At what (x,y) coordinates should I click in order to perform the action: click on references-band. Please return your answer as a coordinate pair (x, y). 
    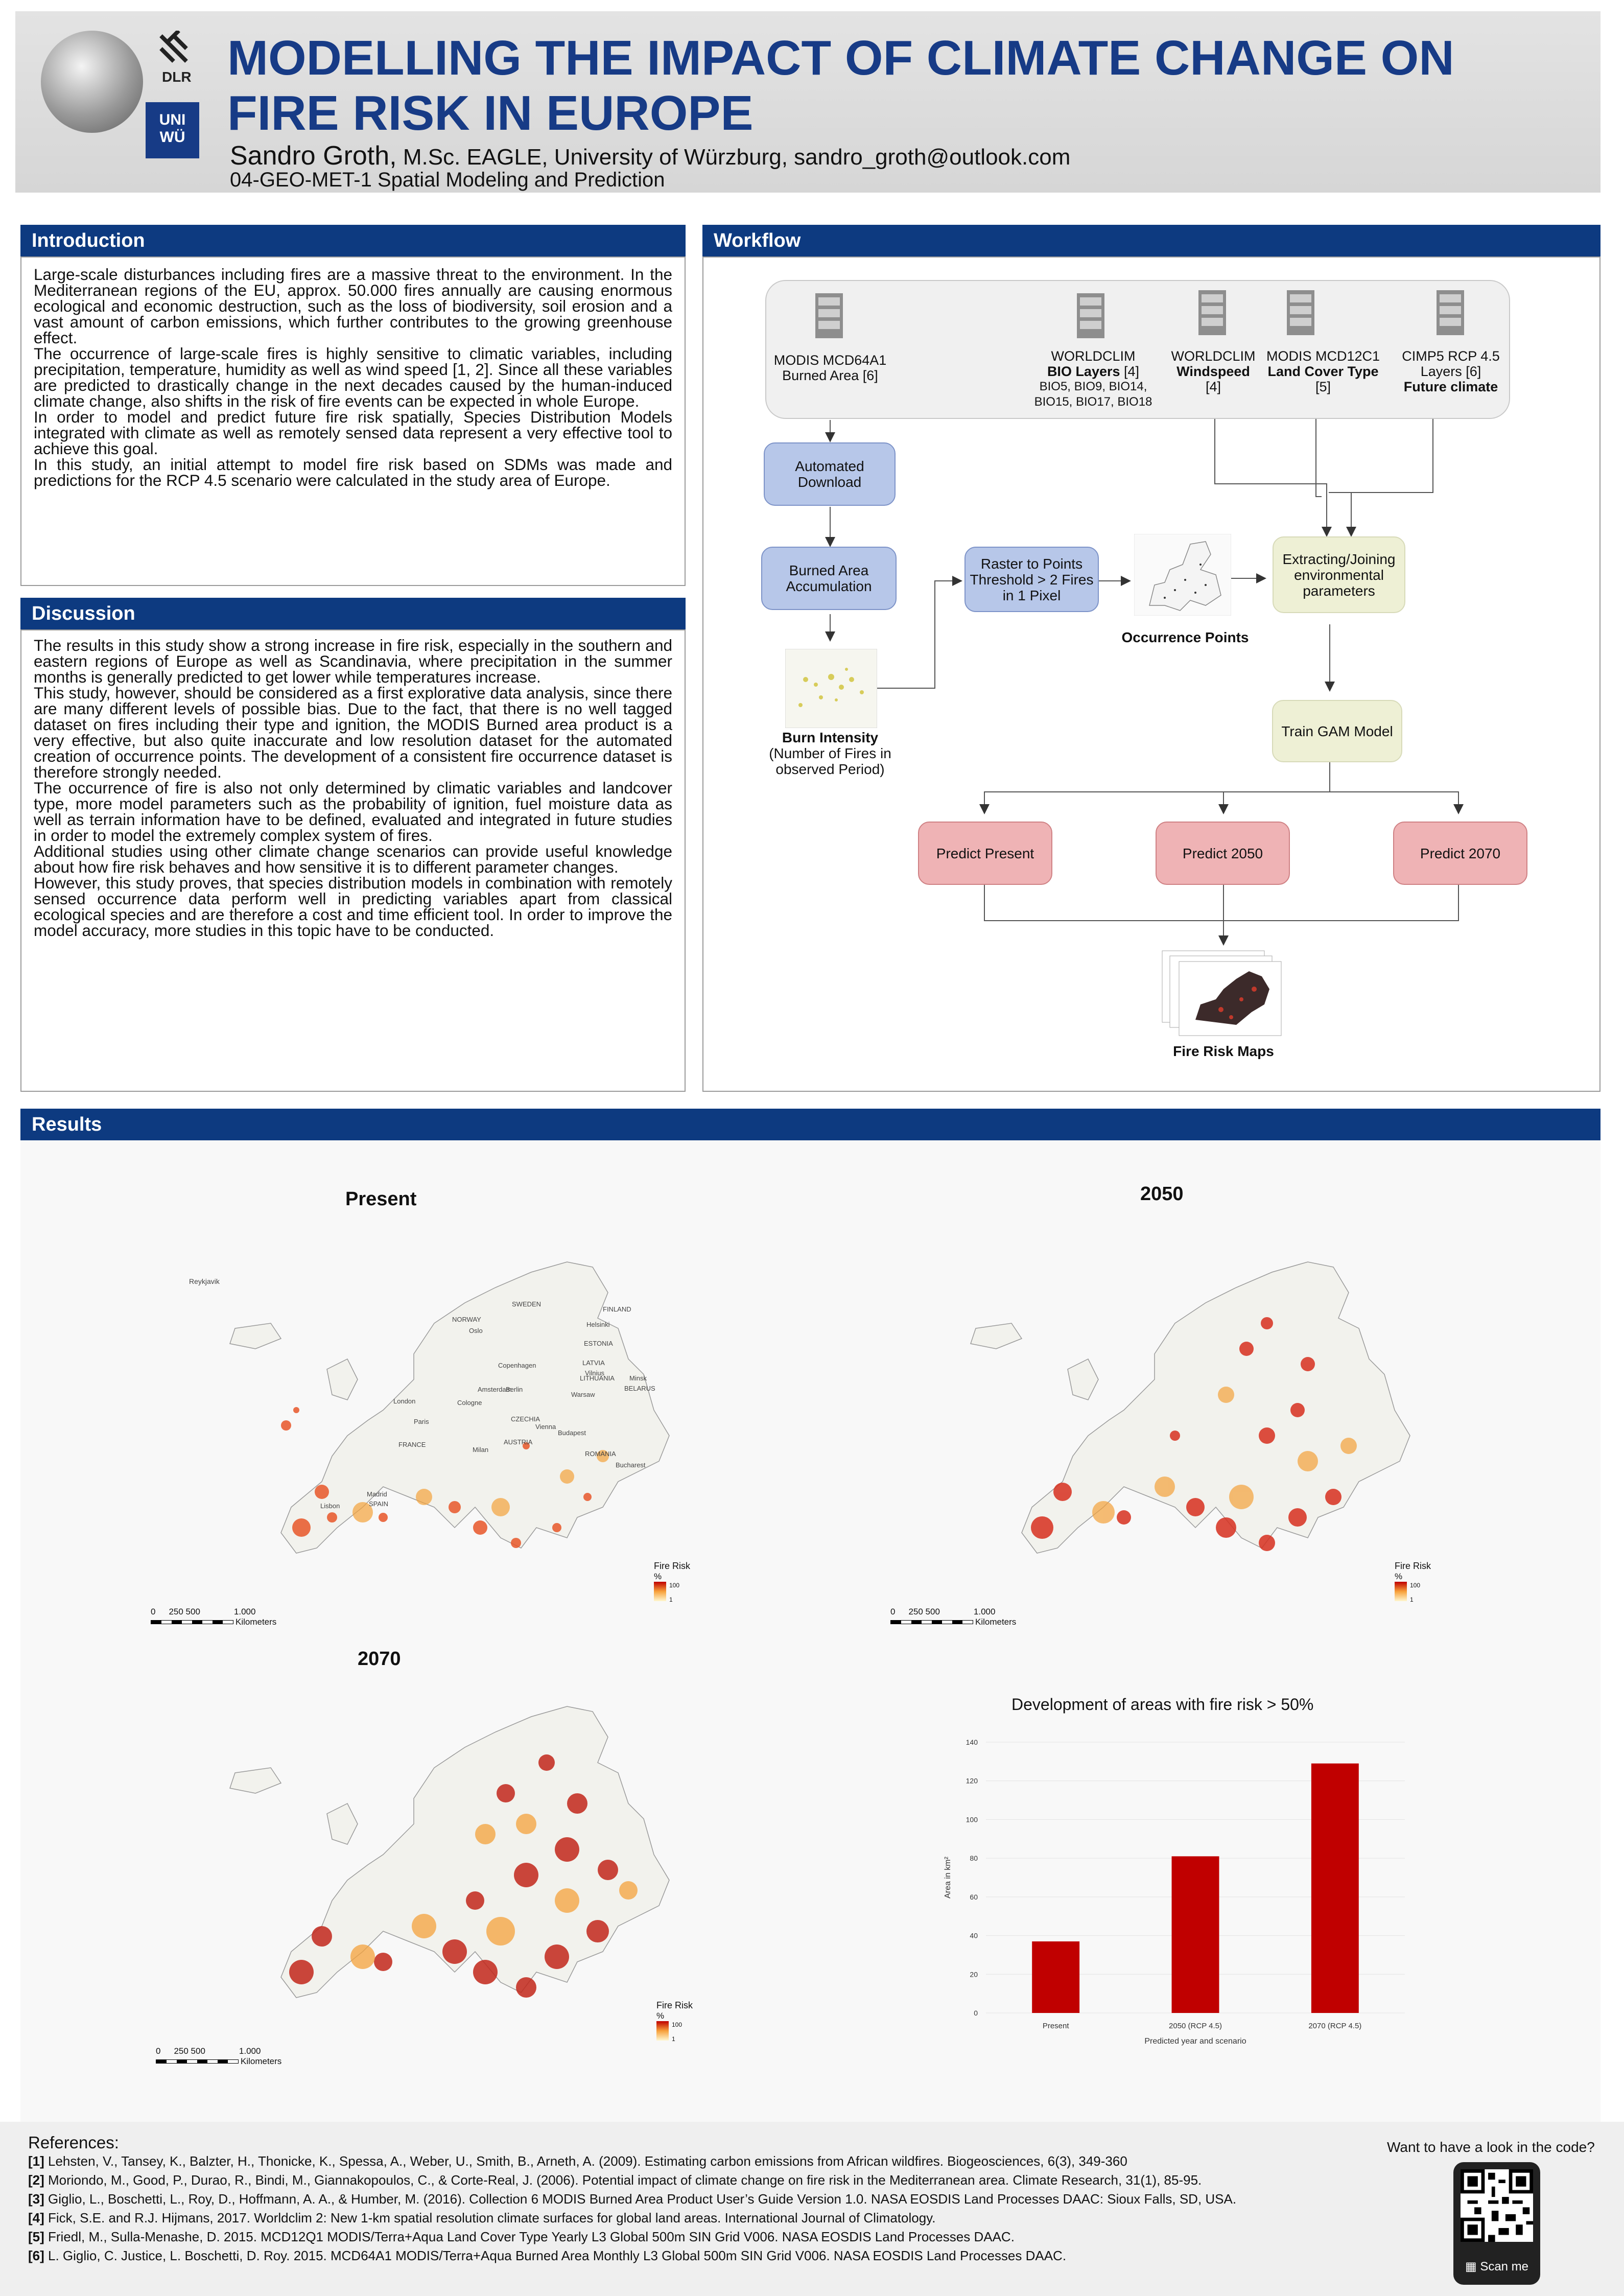
    Looking at the image, I should click on (812, 2209).